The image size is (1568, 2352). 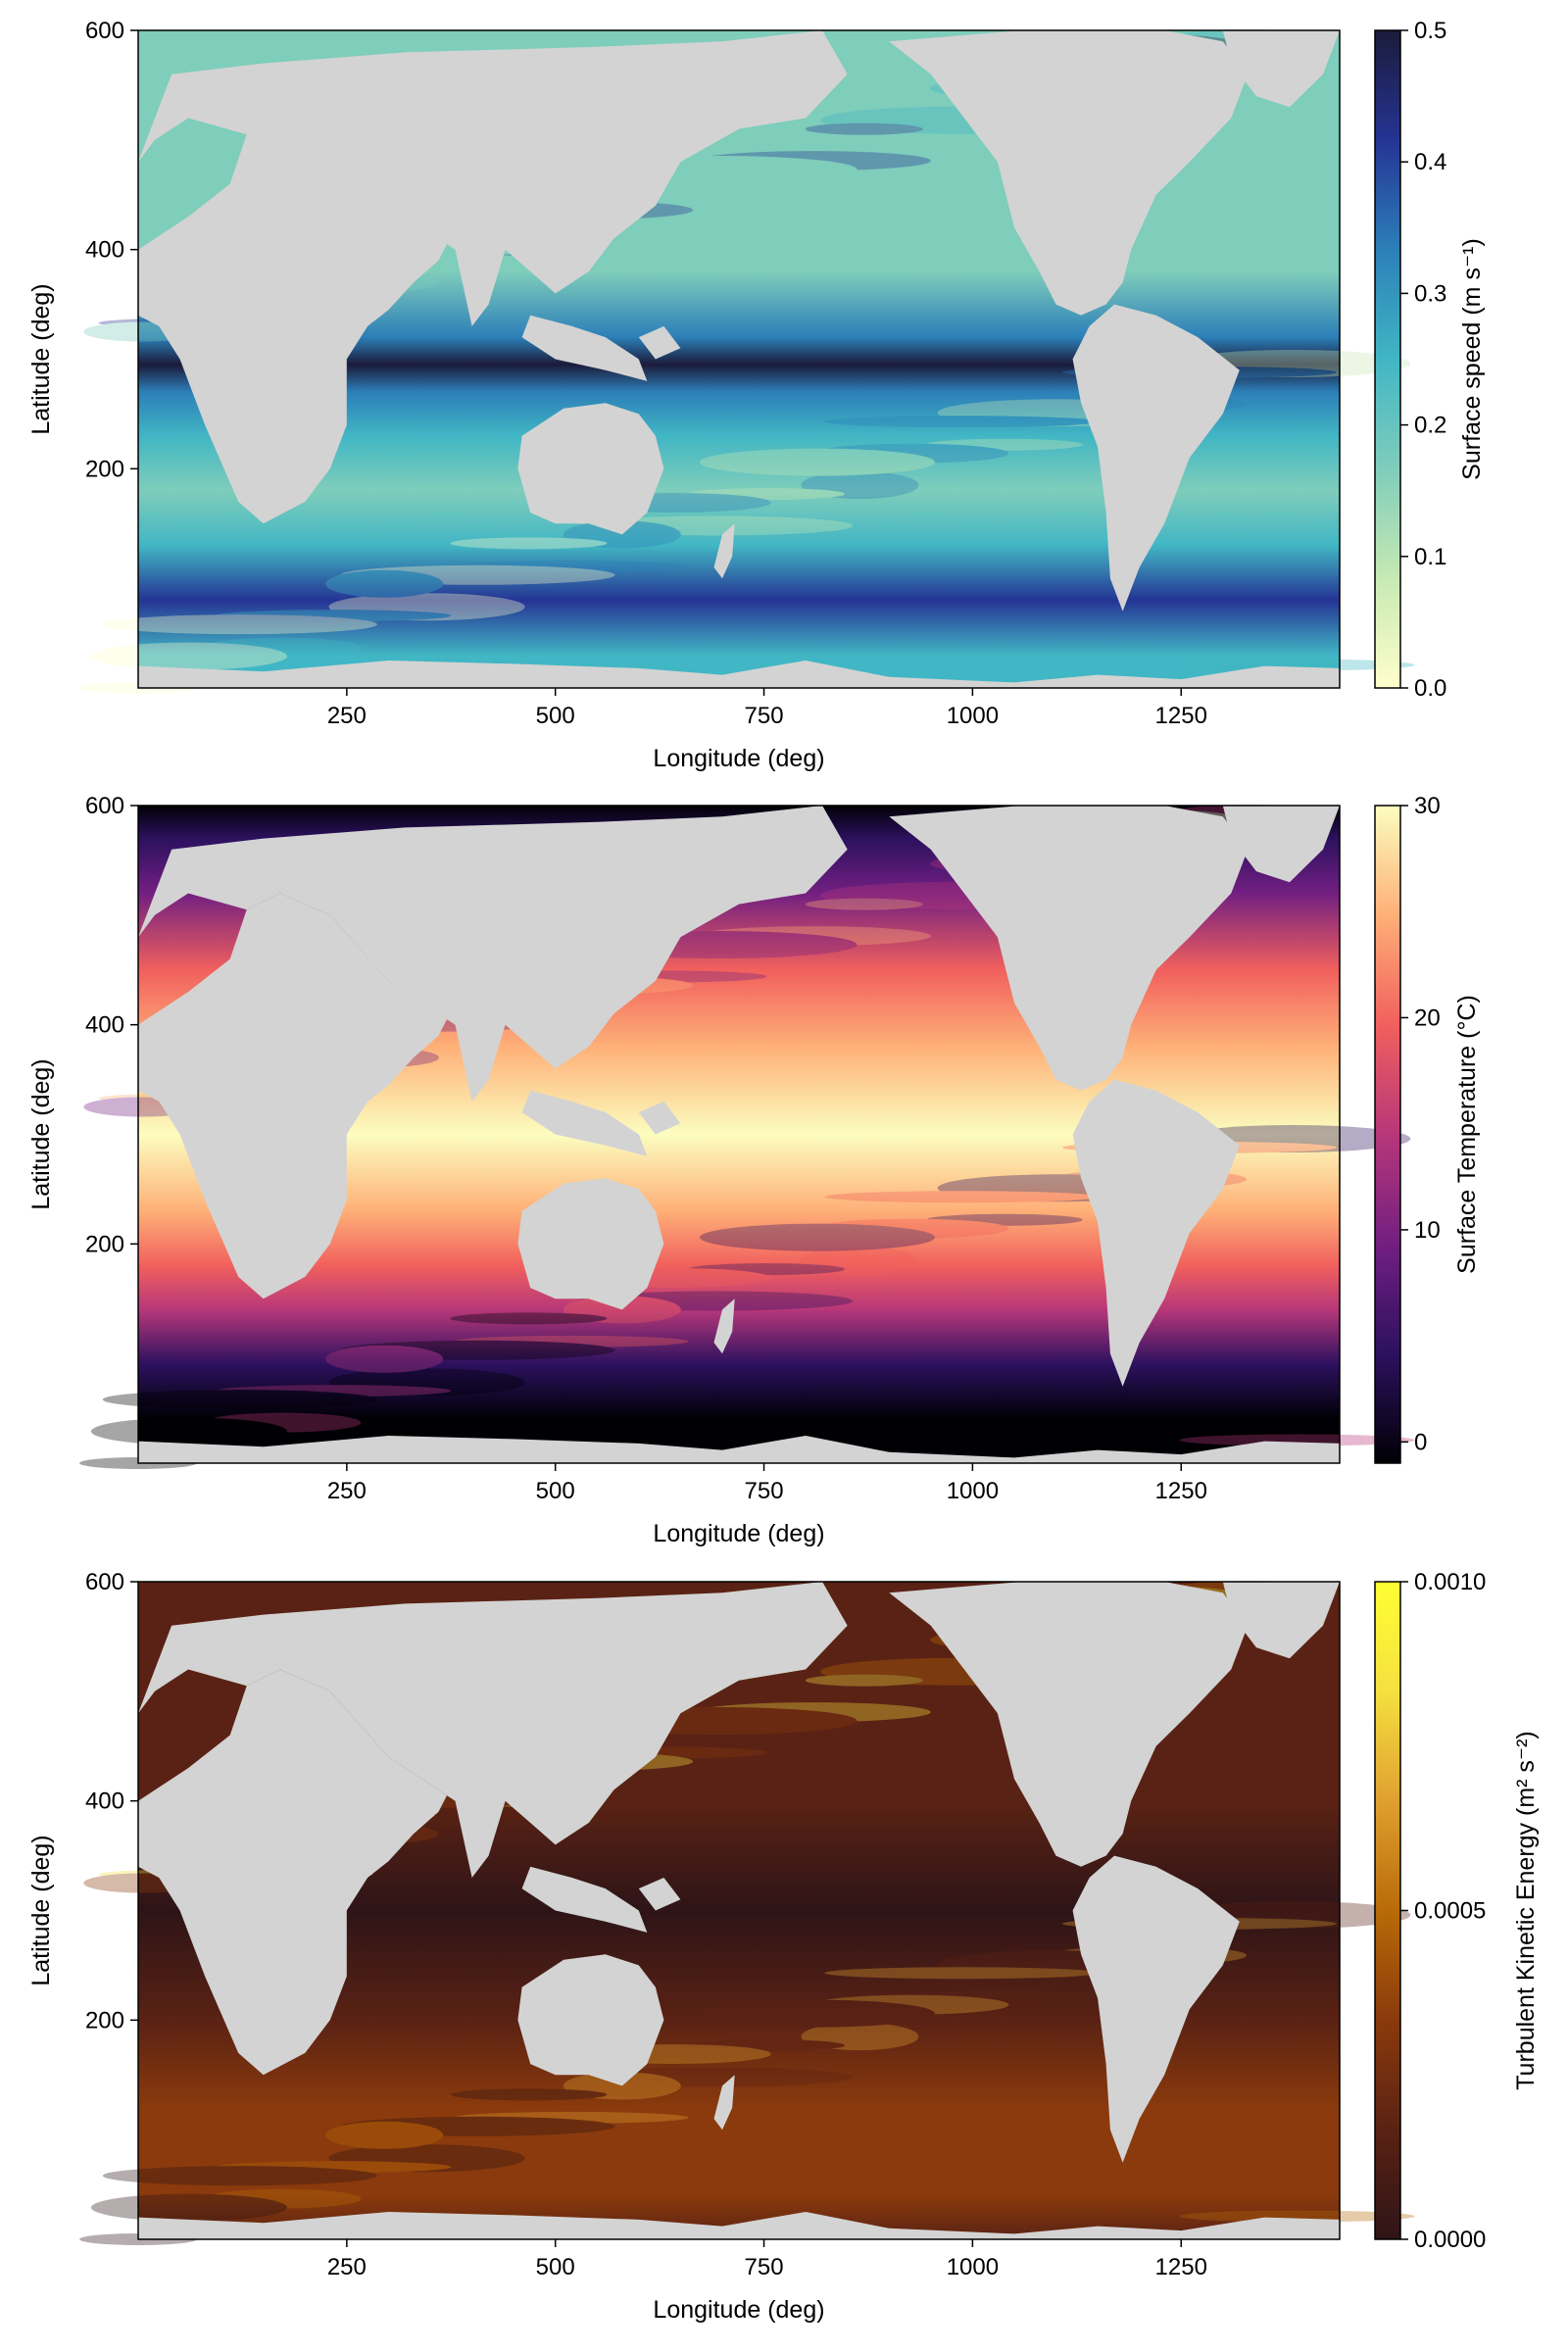 What do you see at coordinates (1427, 1017) in the screenshot?
I see `colorbar-tick-label: 20` at bounding box center [1427, 1017].